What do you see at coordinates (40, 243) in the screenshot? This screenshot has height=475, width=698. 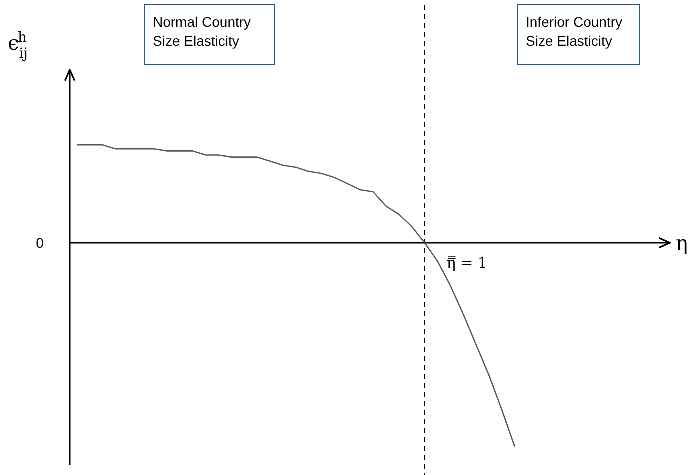 I see `text: 0` at bounding box center [40, 243].